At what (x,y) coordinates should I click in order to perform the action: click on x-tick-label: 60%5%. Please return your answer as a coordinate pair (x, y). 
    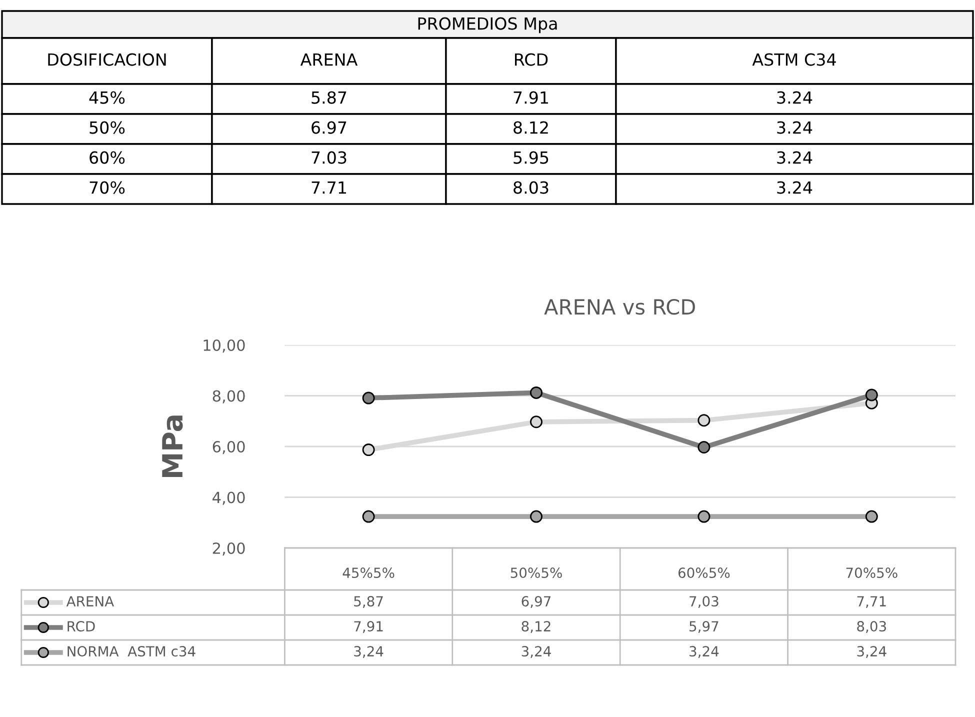
    Looking at the image, I should click on (704, 573).